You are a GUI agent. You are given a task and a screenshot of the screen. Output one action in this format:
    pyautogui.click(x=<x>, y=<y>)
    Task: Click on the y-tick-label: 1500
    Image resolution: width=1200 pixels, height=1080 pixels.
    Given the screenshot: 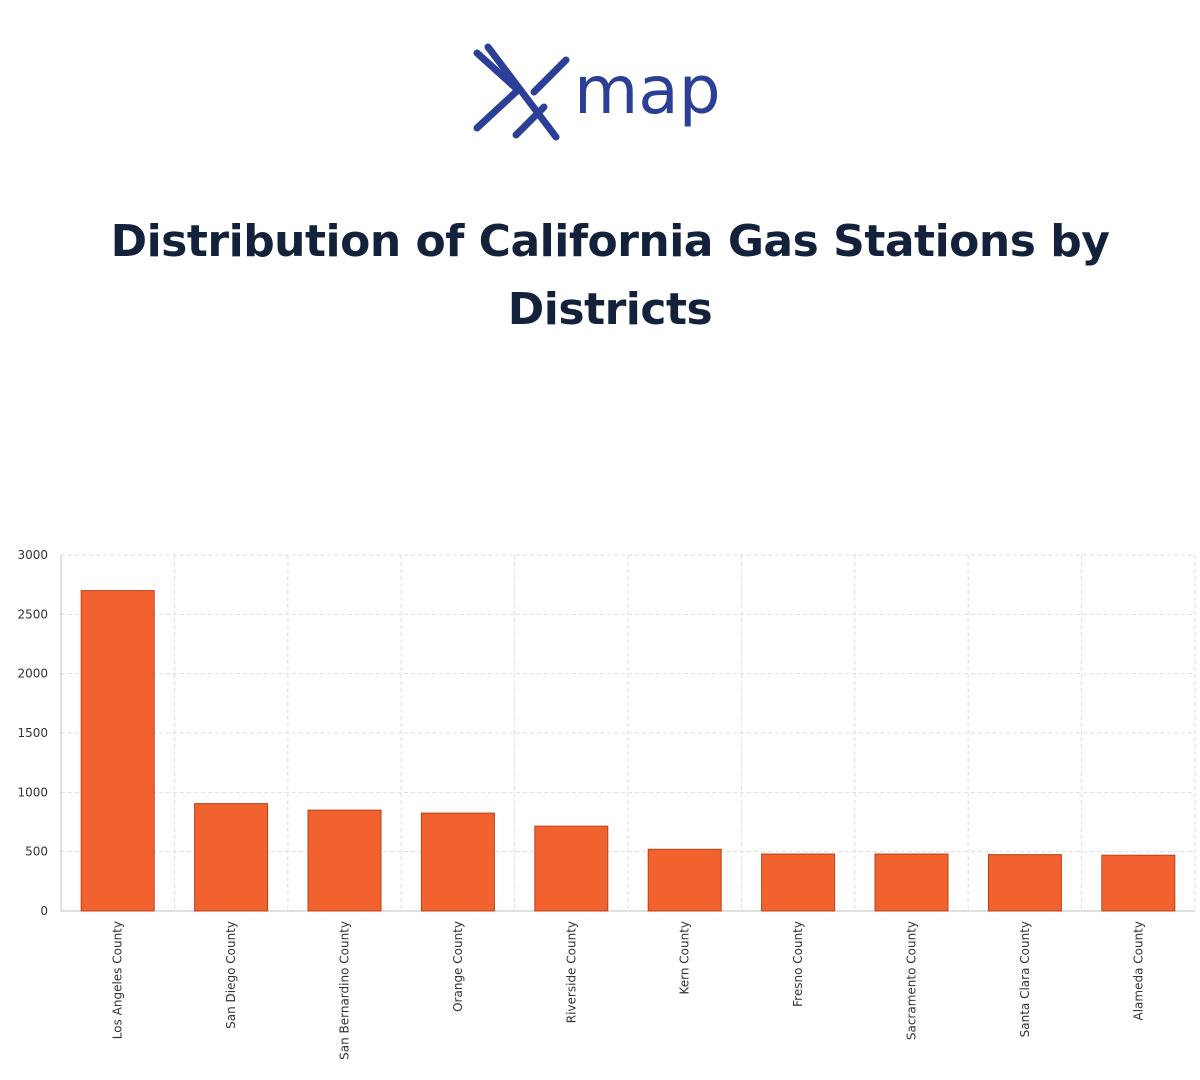 What is the action you would take?
    pyautogui.click(x=32, y=733)
    